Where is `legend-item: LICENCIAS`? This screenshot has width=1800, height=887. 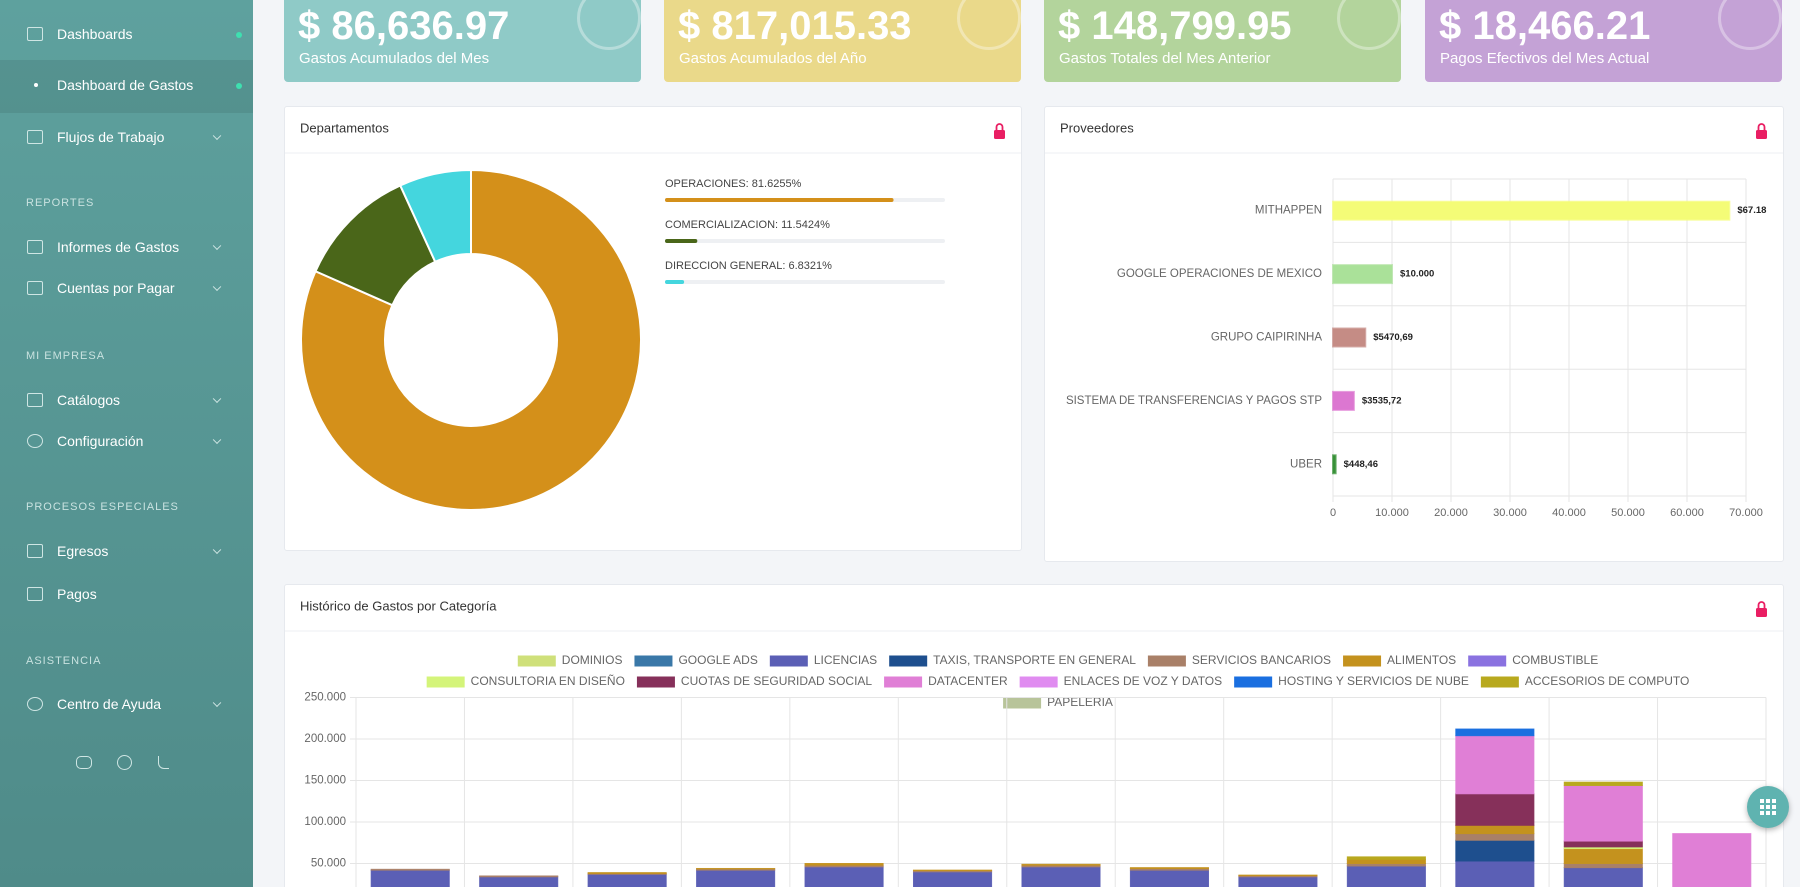
legend-item: LICENCIAS is located at coordinates (823, 660).